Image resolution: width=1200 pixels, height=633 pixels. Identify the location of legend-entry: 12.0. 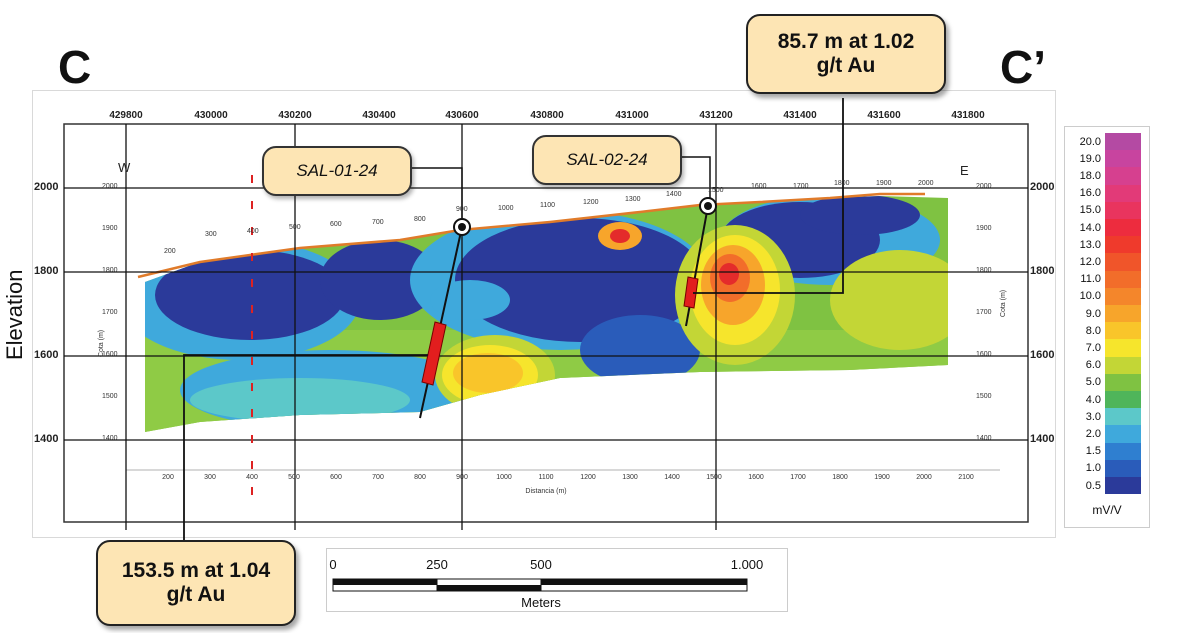
(1107, 262).